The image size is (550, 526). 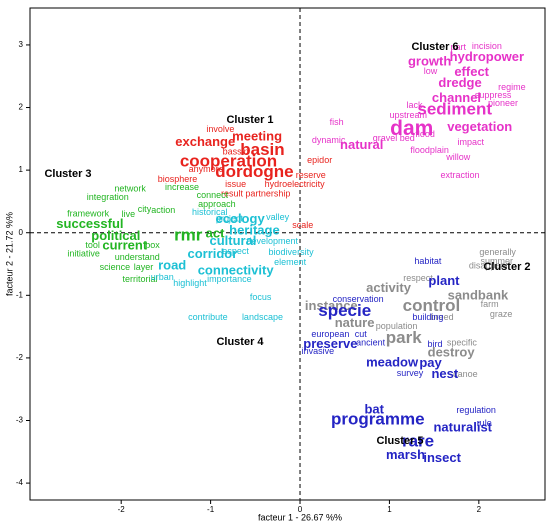 What do you see at coordinates (385, 138) in the screenshot?
I see `word: gravel` at bounding box center [385, 138].